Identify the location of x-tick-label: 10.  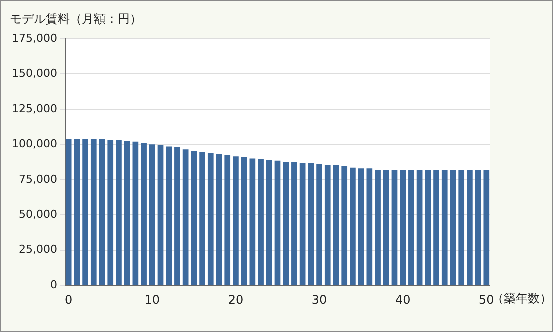
(152, 299).